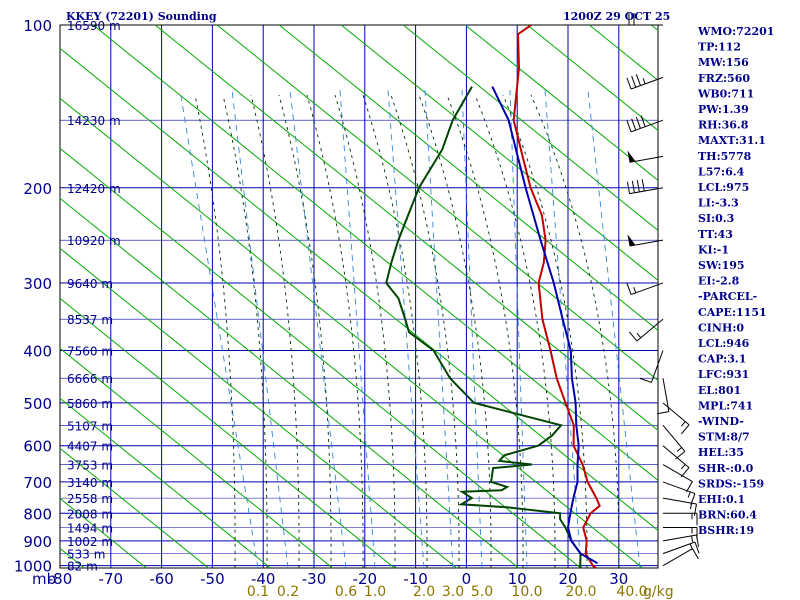 This screenshot has width=800, height=600. I want to click on index-value: MAXT:31.1, so click(732, 140).